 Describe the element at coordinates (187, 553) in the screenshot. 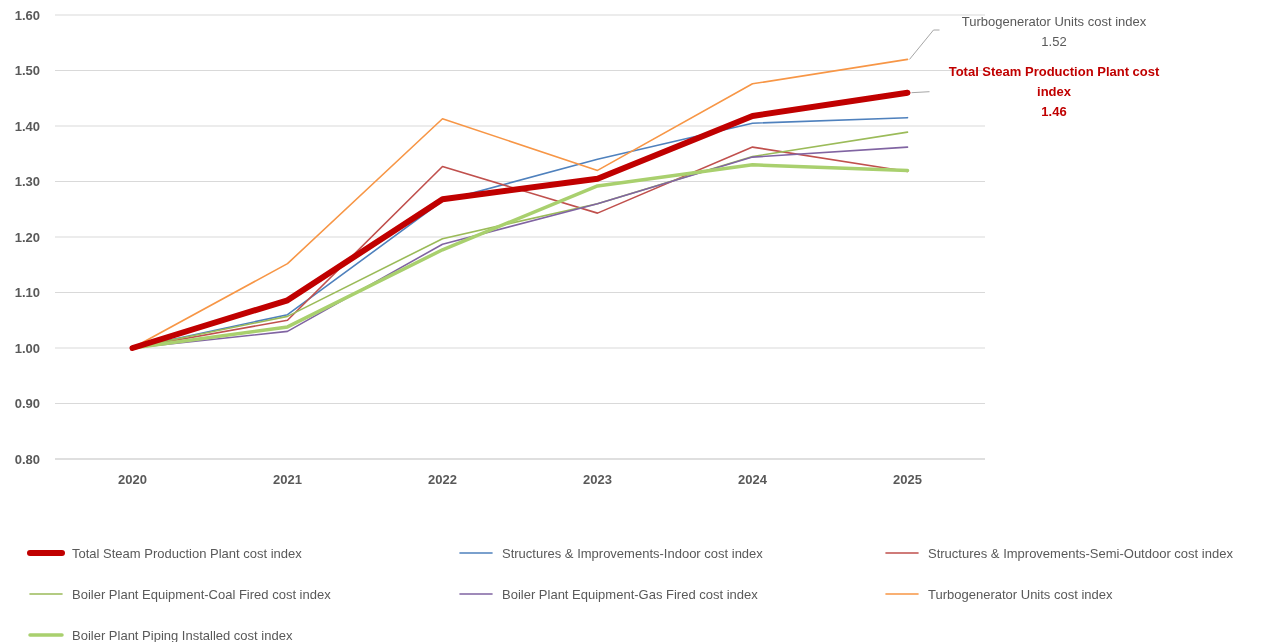

I see `legend-label: Total Steam Production Plant cost index` at that location.